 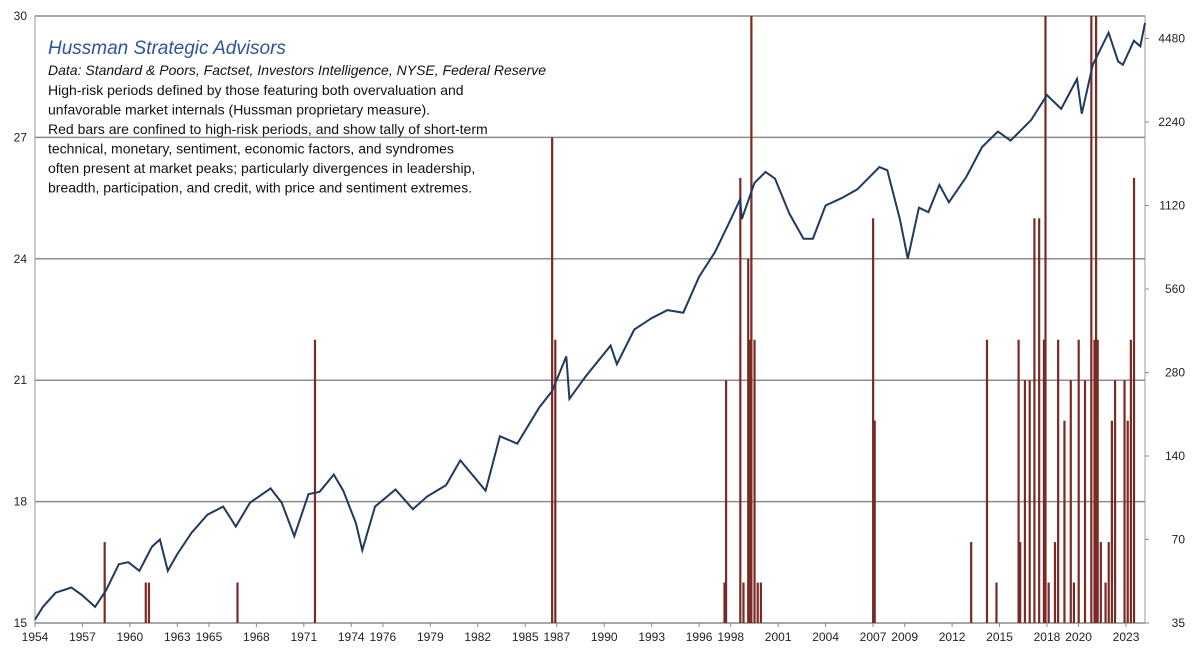 What do you see at coordinates (604, 637) in the screenshot?
I see `x-tick-label: 1990` at bounding box center [604, 637].